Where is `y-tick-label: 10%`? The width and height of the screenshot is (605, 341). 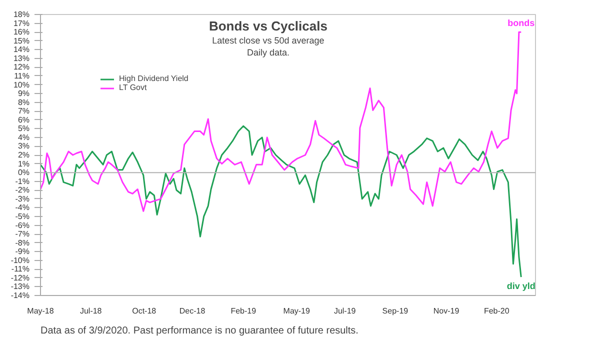
y-tick-label: 10% is located at coordinates (21, 85).